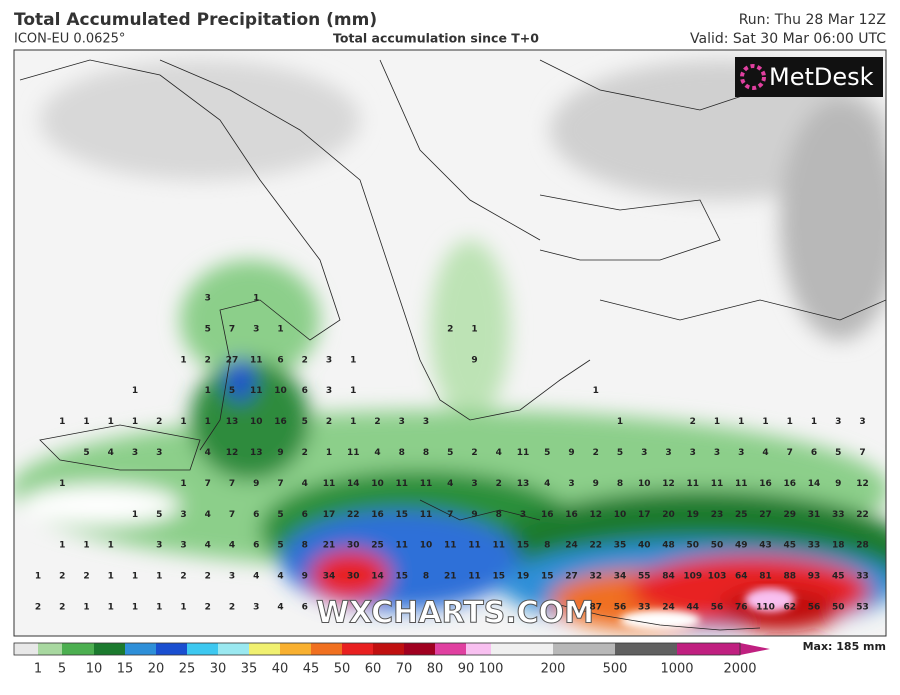  I want to click on precip-value: 109, so click(692, 577).